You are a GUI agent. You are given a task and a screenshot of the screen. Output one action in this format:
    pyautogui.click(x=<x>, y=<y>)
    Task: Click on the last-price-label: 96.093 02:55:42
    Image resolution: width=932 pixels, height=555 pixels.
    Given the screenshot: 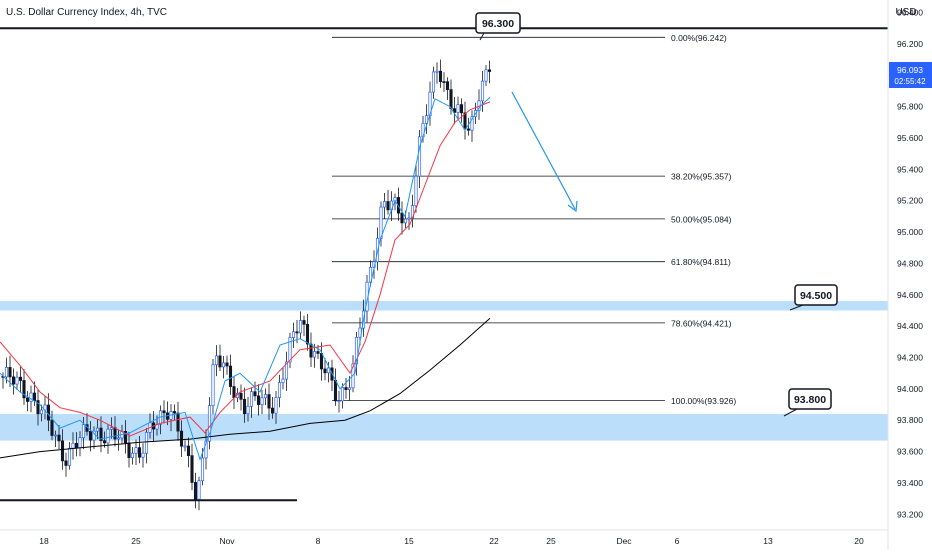 What is the action you would take?
    pyautogui.click(x=910, y=75)
    